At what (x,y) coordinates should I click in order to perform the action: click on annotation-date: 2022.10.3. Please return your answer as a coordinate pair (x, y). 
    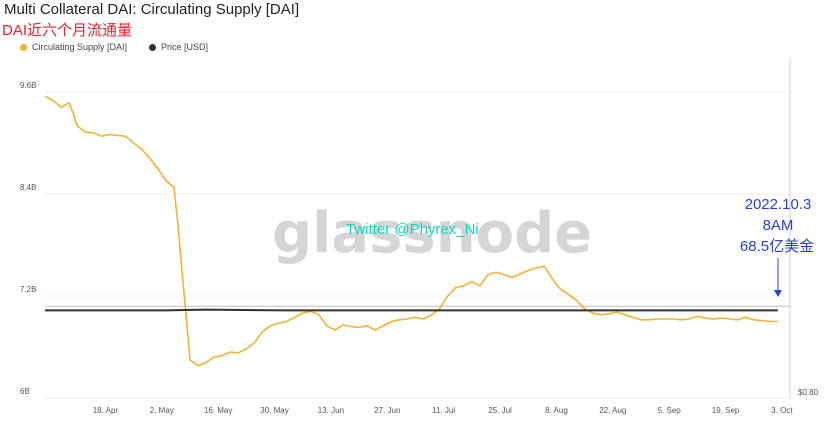
    Looking at the image, I should click on (778, 204).